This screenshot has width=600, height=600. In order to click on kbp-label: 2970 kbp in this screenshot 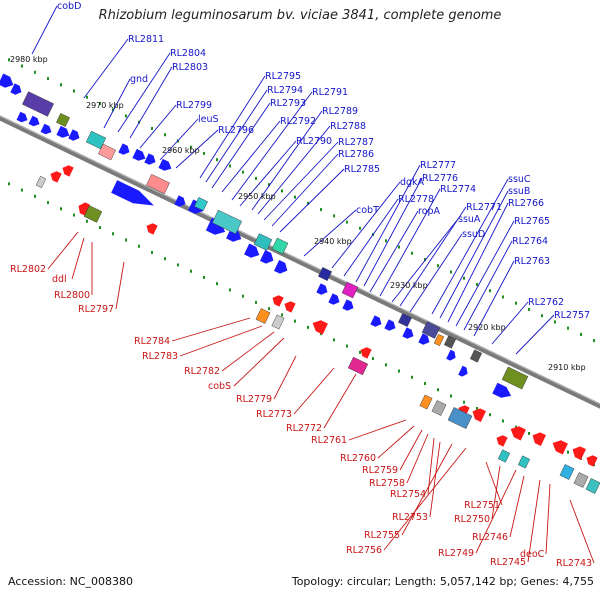, I will do `click(105, 105)`.